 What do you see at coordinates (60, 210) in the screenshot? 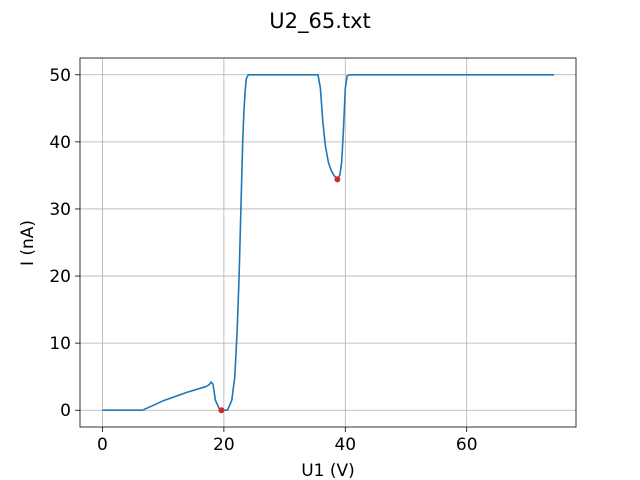
I see `y-tick-label: 30` at bounding box center [60, 210].